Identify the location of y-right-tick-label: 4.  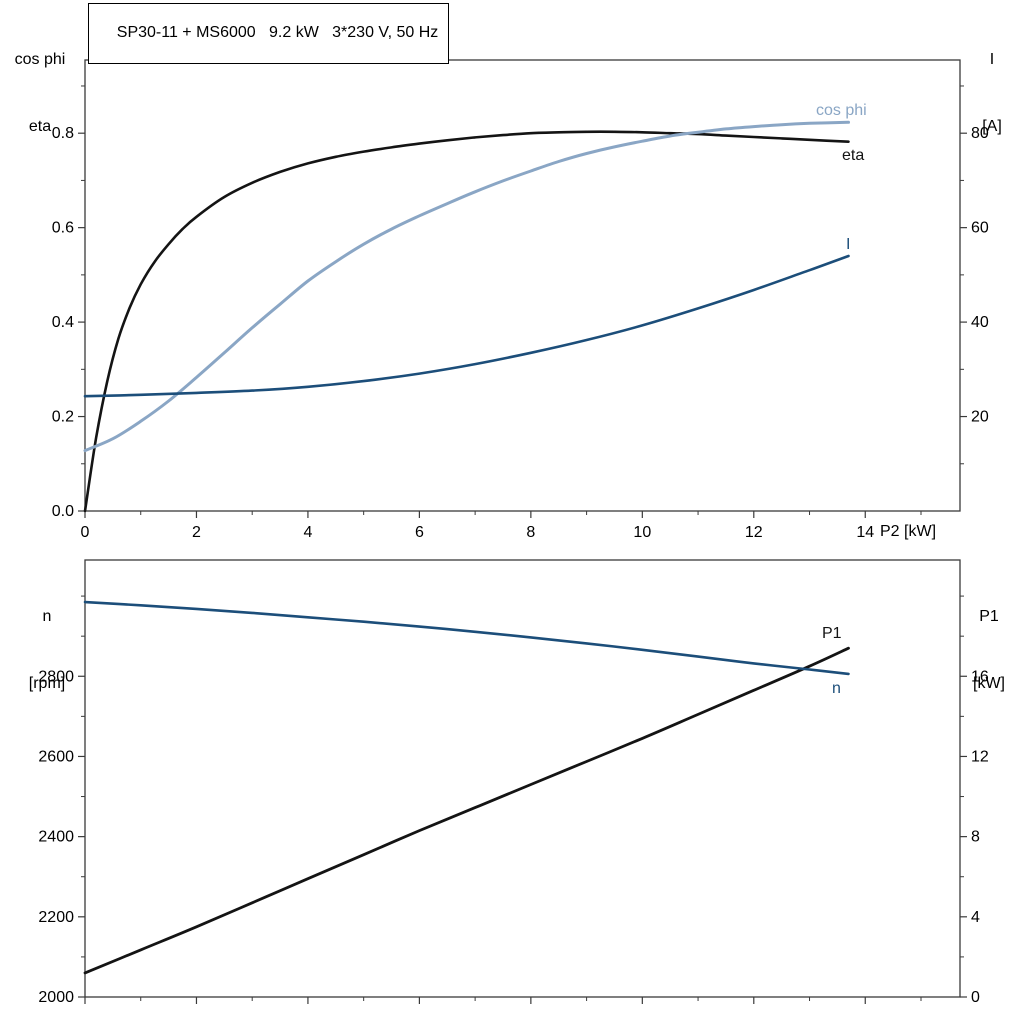
(975, 917).